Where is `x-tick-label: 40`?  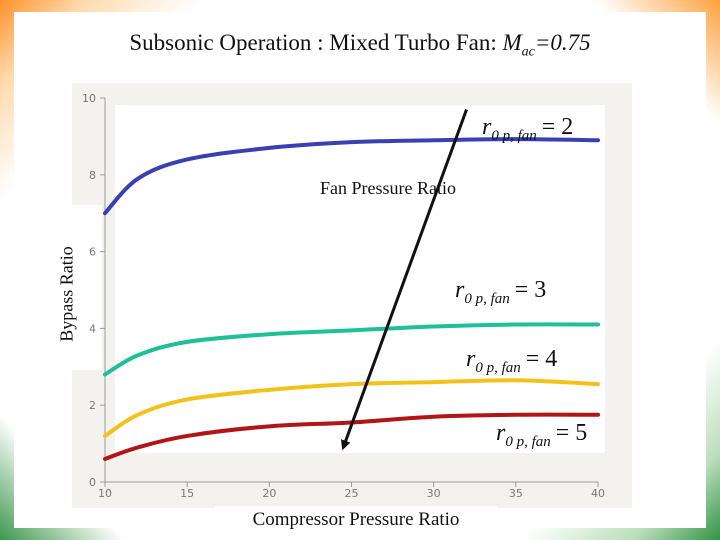
x-tick-label: 40 is located at coordinates (598, 493).